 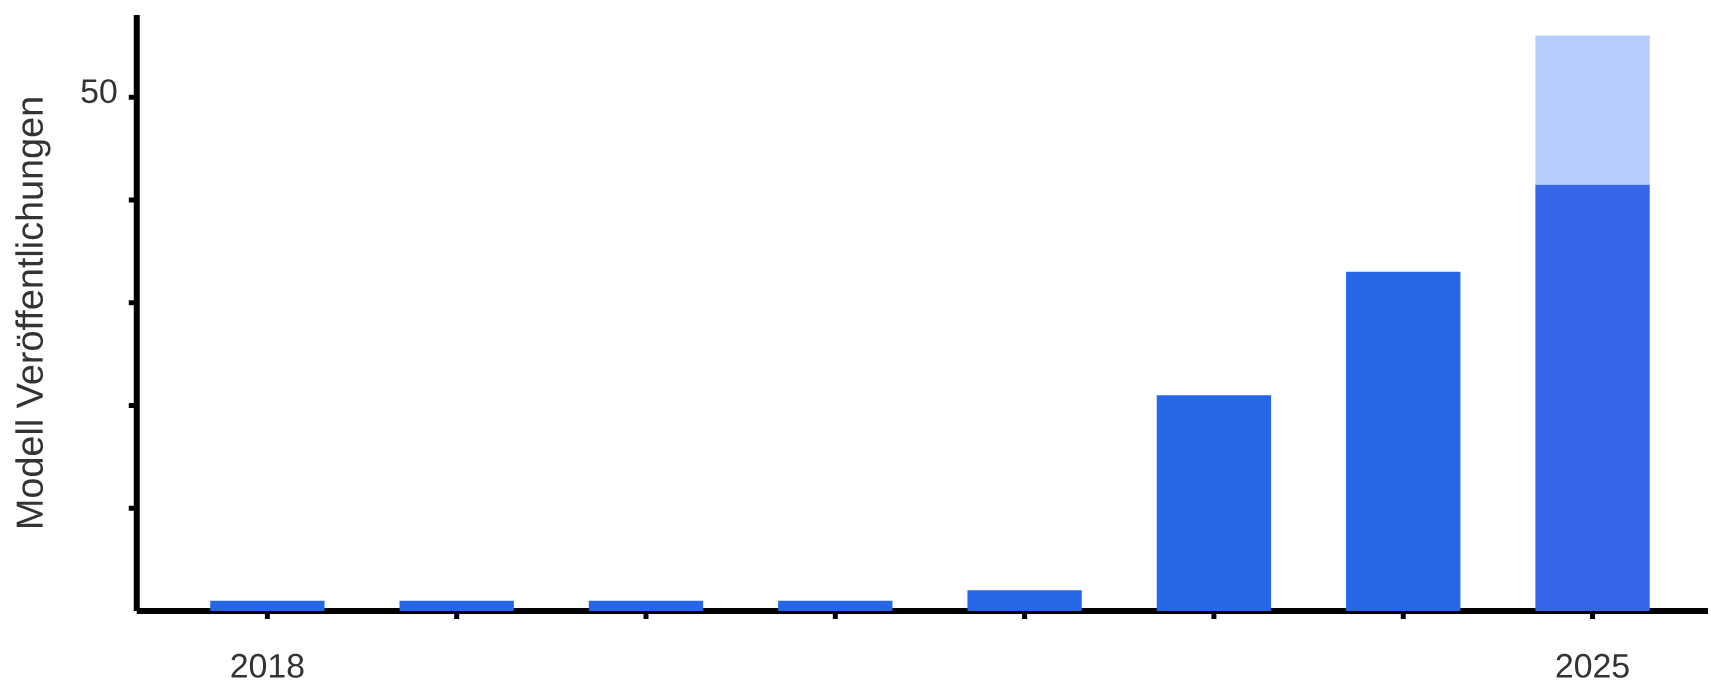 I want to click on y-axis-title: Modell Veröffentlichungen, so click(x=33, y=313).